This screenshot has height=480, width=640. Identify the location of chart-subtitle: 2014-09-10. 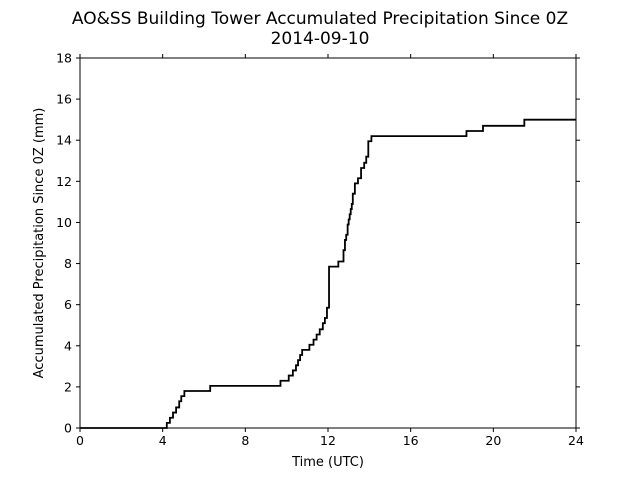
(320, 39).